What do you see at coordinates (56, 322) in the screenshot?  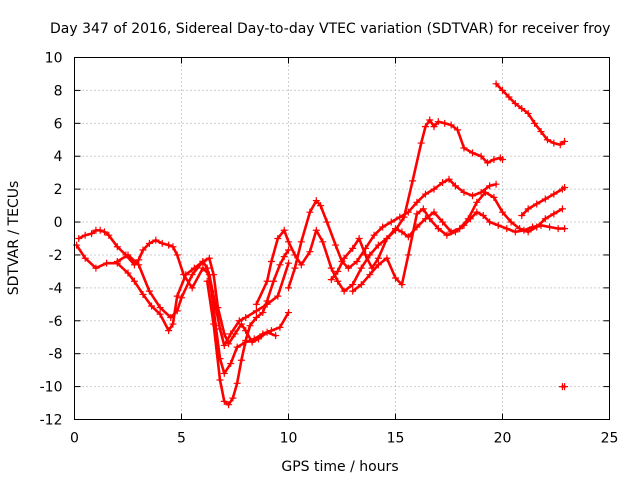 I see `y-tick-label: -6` at bounding box center [56, 322].